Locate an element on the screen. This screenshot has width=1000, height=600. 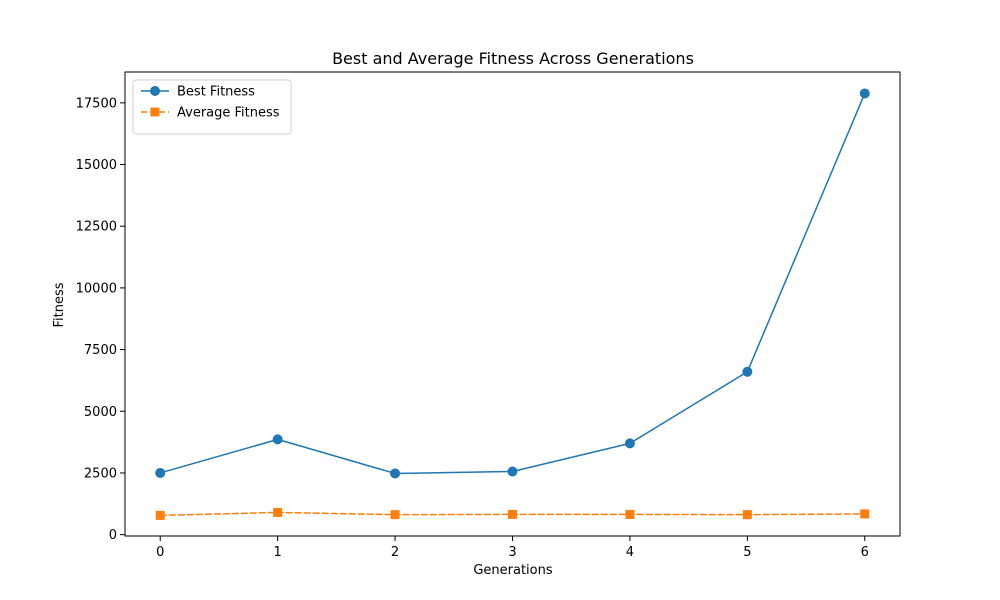
legend-item-0: Best Fitness is located at coordinates (198, 92).